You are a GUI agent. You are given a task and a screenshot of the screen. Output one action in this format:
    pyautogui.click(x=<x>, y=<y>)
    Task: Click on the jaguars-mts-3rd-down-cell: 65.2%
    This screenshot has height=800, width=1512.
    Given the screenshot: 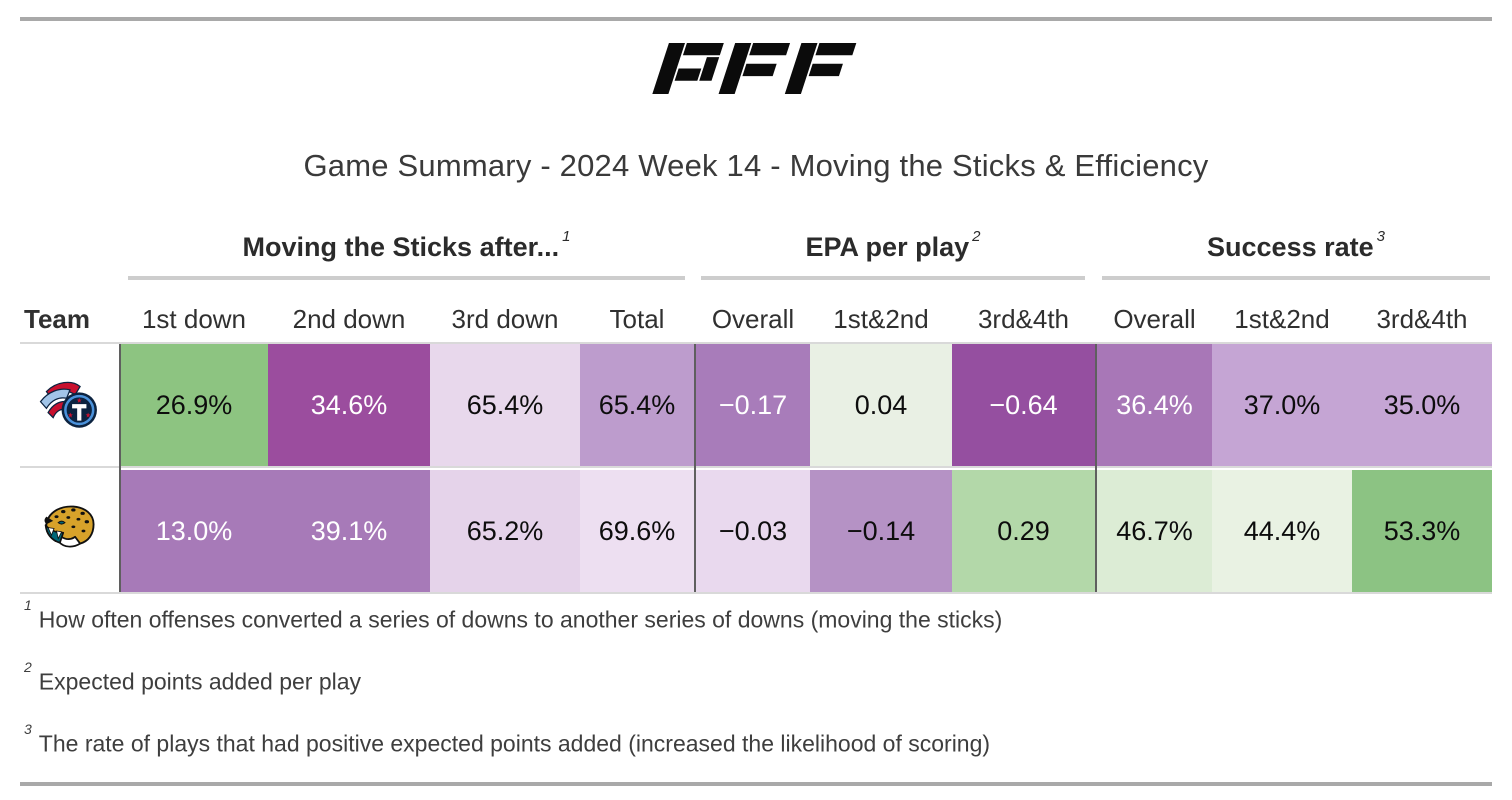 What is the action you would take?
    pyautogui.click(x=505, y=531)
    